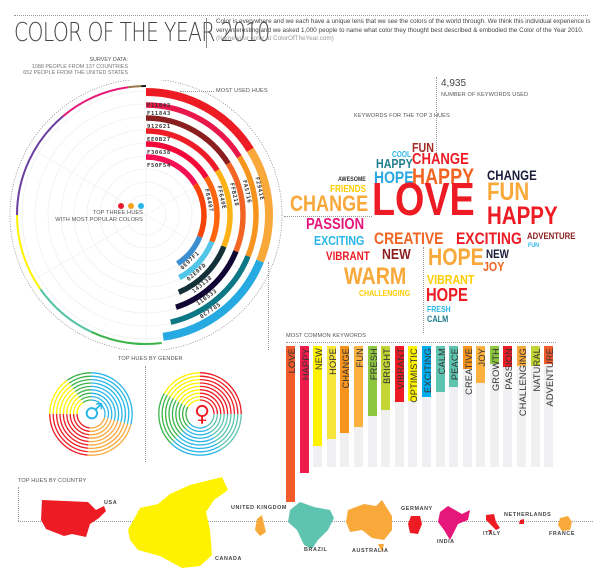 Image resolution: width=600 pixels, height=577 pixels. I want to click on keyword-bar-text: OPTIMISTIC, so click(414, 375).